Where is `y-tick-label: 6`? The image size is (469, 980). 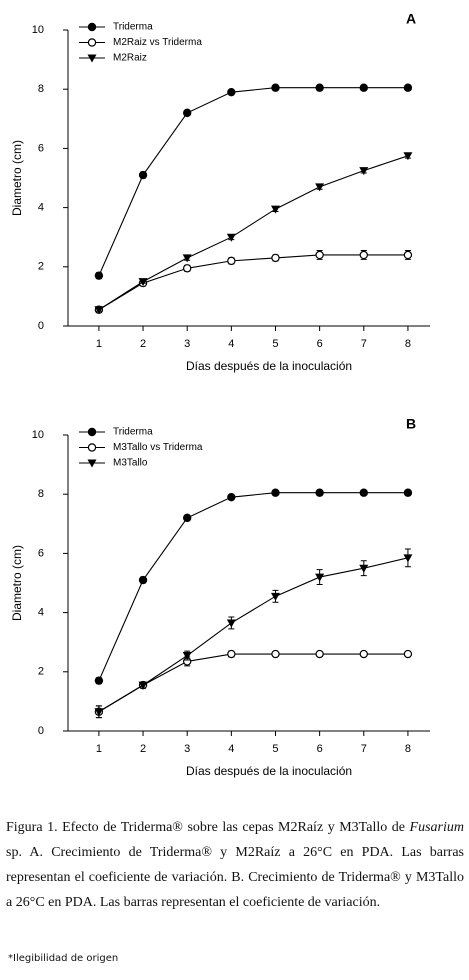 y-tick-label: 6 is located at coordinates (41, 148).